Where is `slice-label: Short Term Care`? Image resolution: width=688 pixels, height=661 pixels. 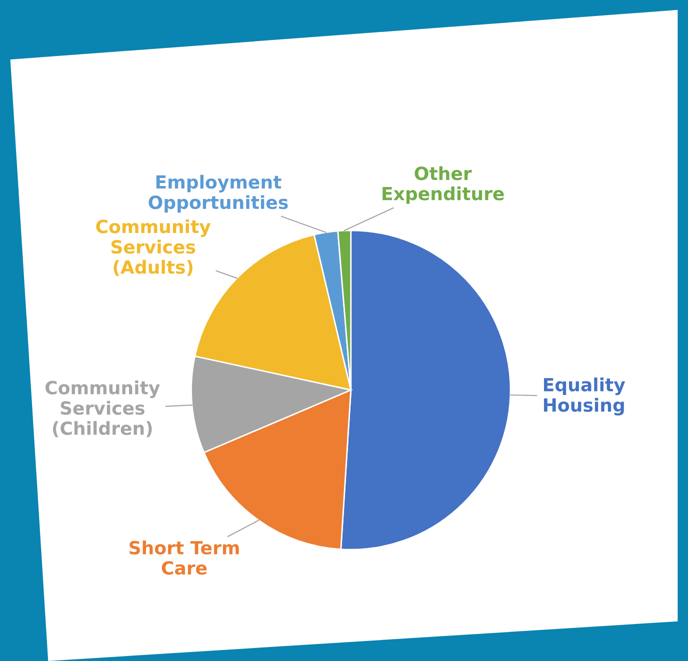 slice-label: Short Term Care is located at coordinates (184, 557).